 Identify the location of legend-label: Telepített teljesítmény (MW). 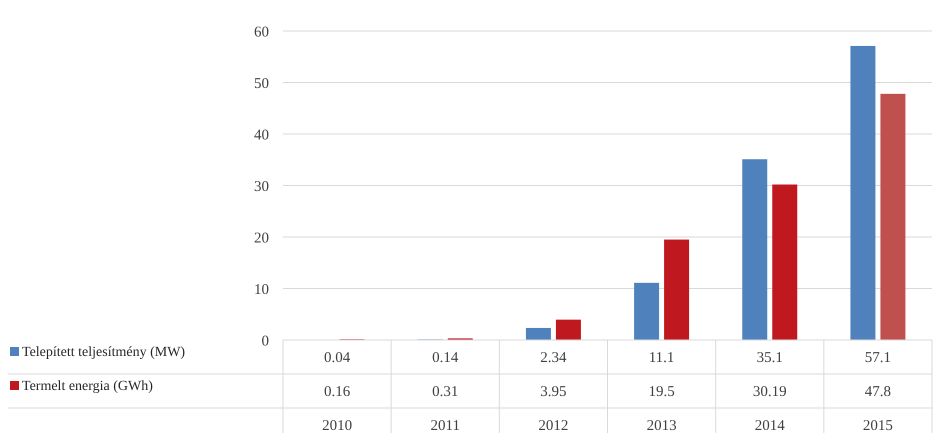
(104, 352).